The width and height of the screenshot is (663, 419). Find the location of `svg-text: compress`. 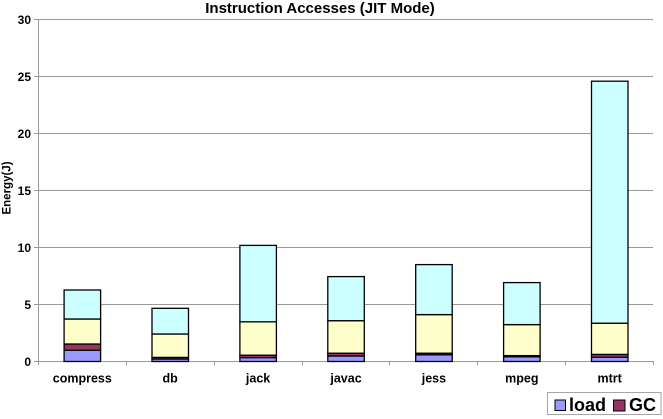

svg-text: compress is located at coordinates (82, 379).